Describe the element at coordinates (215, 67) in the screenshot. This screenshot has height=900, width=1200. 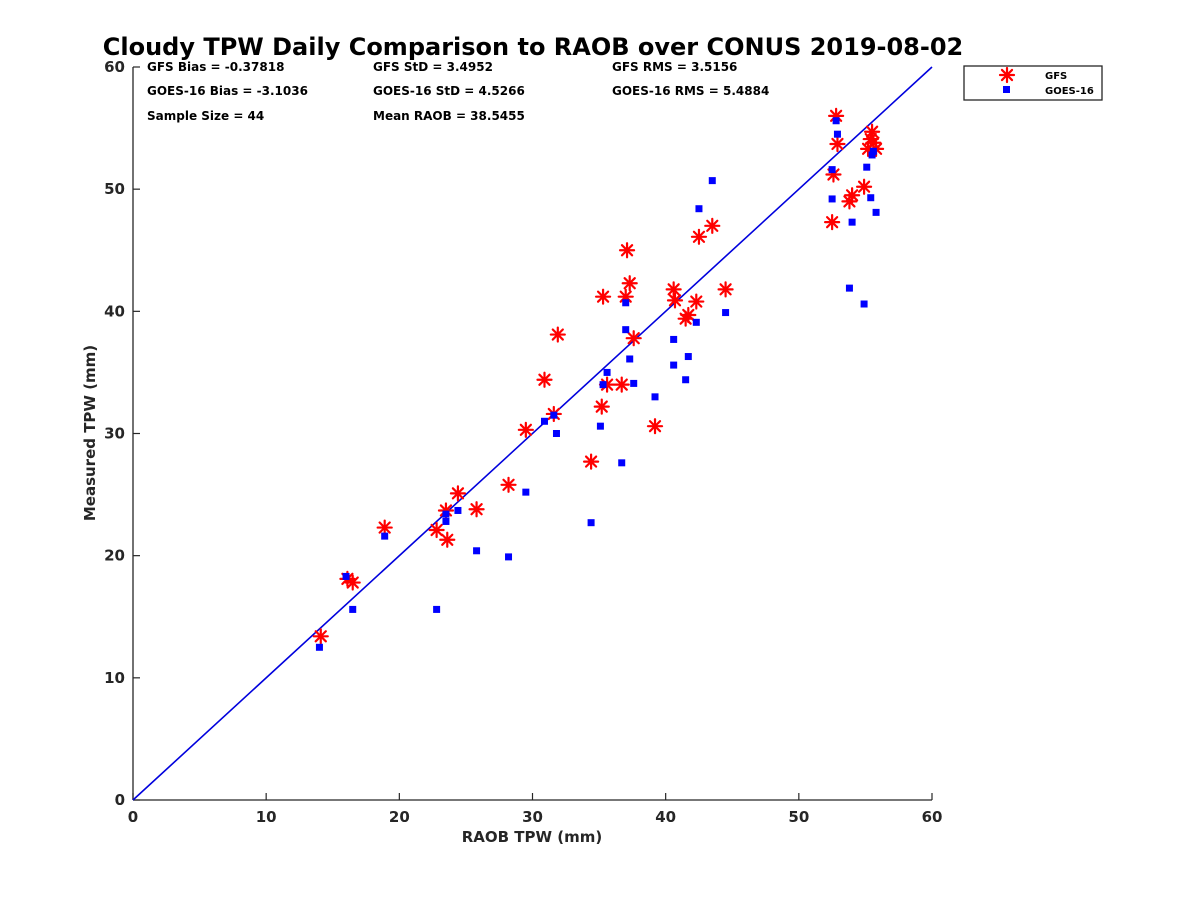
I see `gfs-bias-stat: GFS Bias = -0.37818` at that location.